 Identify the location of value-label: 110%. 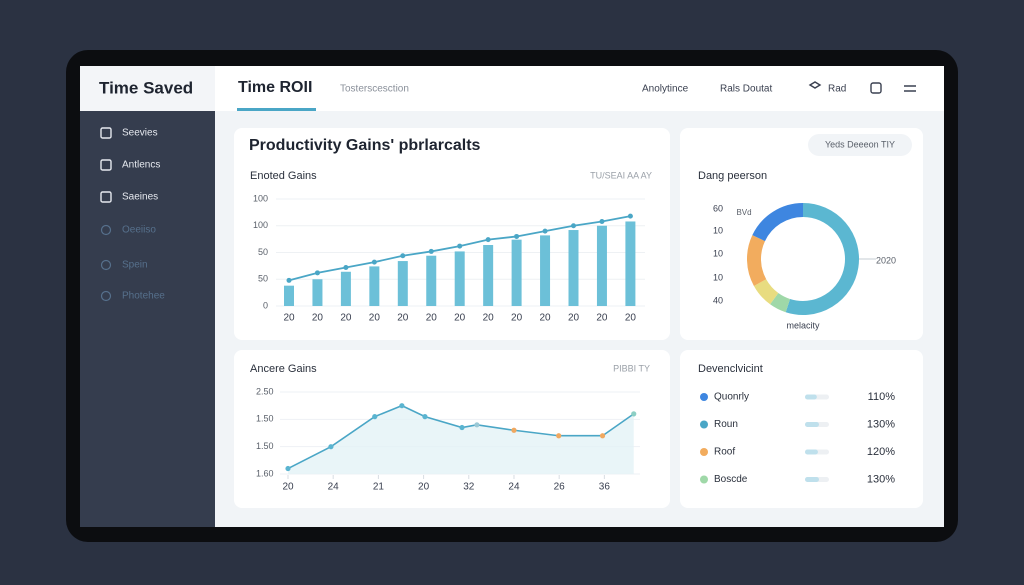
(882, 397).